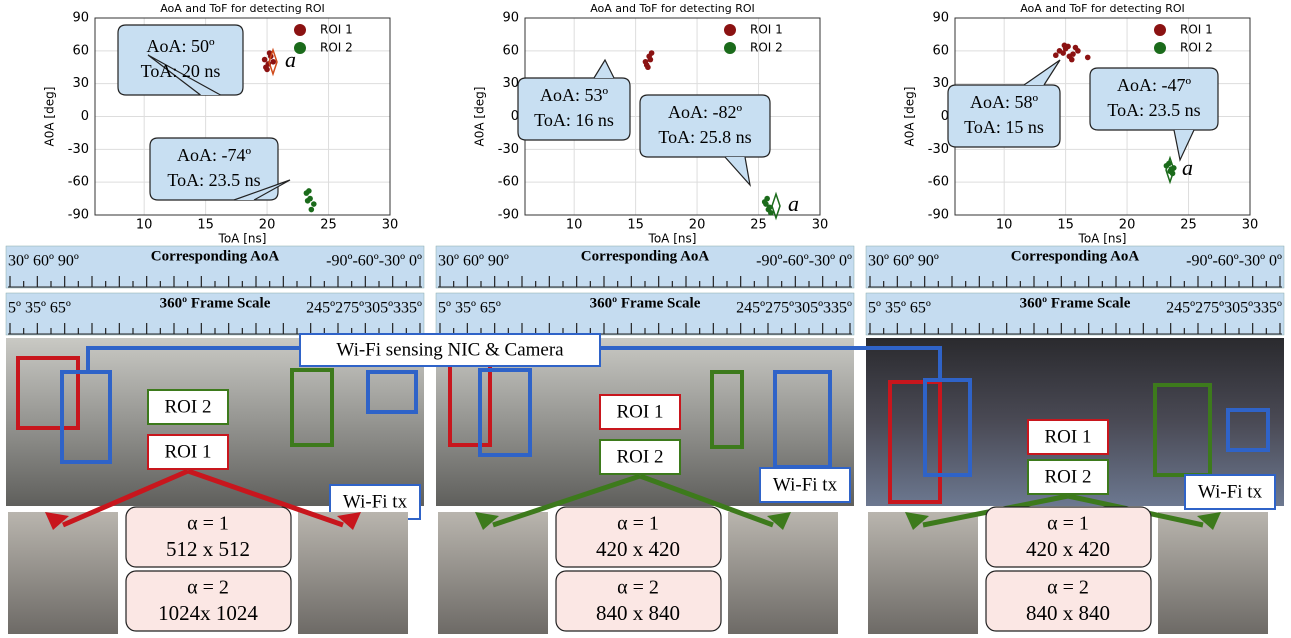 The height and width of the screenshot is (638, 1291). Describe the element at coordinates (1004, 102) in the screenshot. I see `callout-text: AoA: 58º` at that location.